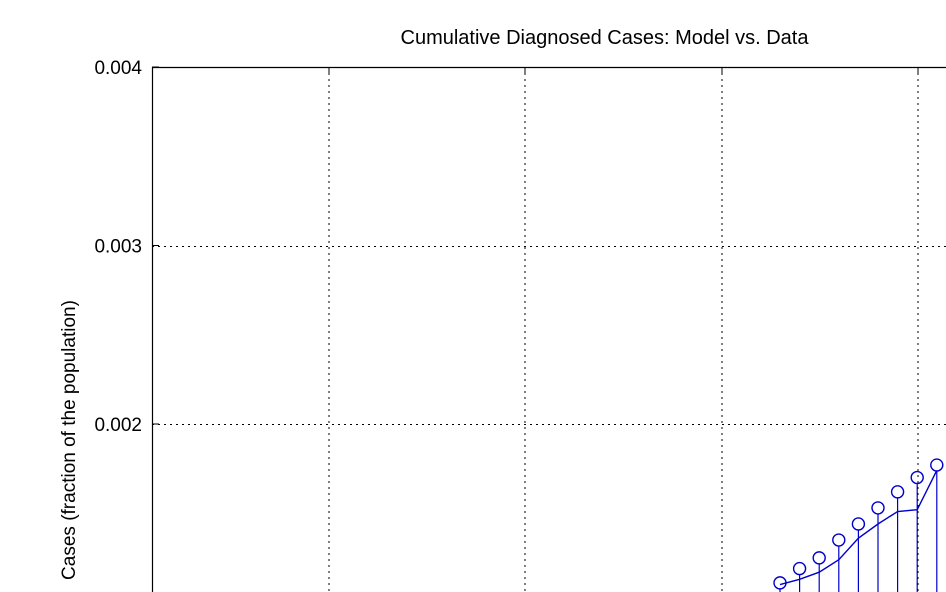 The image size is (946, 592). I want to click on y-tick-label: 0.002, so click(118, 425).